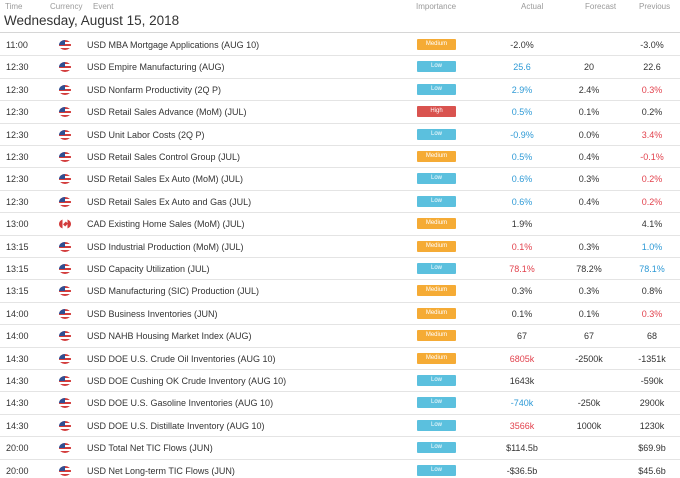 The width and height of the screenshot is (680, 478). What do you see at coordinates (522, 403) in the screenshot?
I see `actual-value: -740k` at bounding box center [522, 403].